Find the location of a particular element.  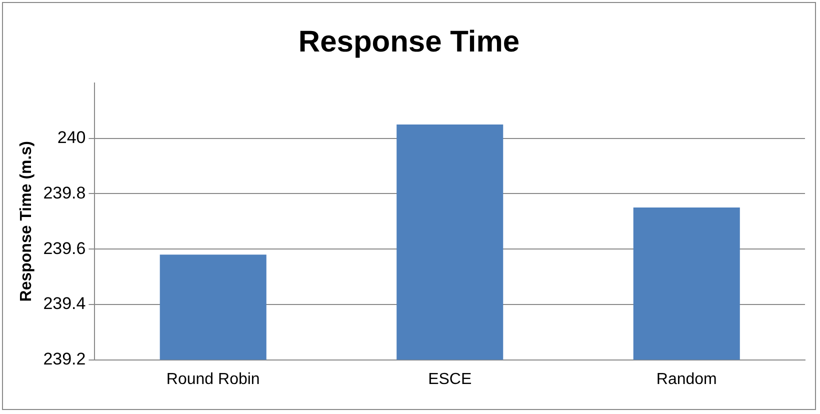

y-axis-title: Response Time (m.s) is located at coordinates (27, 221).